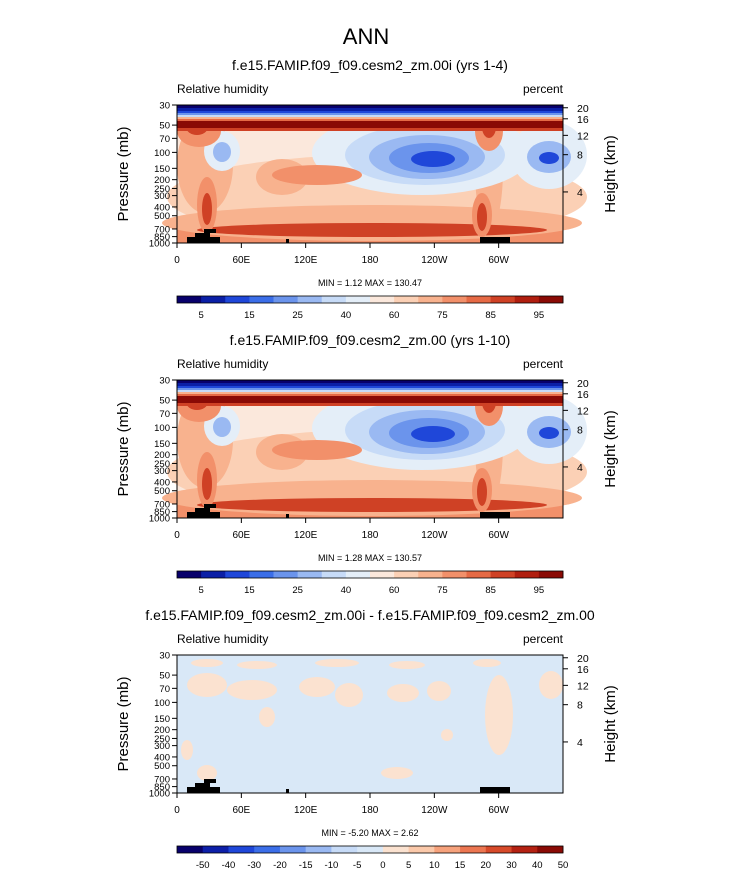  I want to click on colorbar-label: 85, so click(490, 590).